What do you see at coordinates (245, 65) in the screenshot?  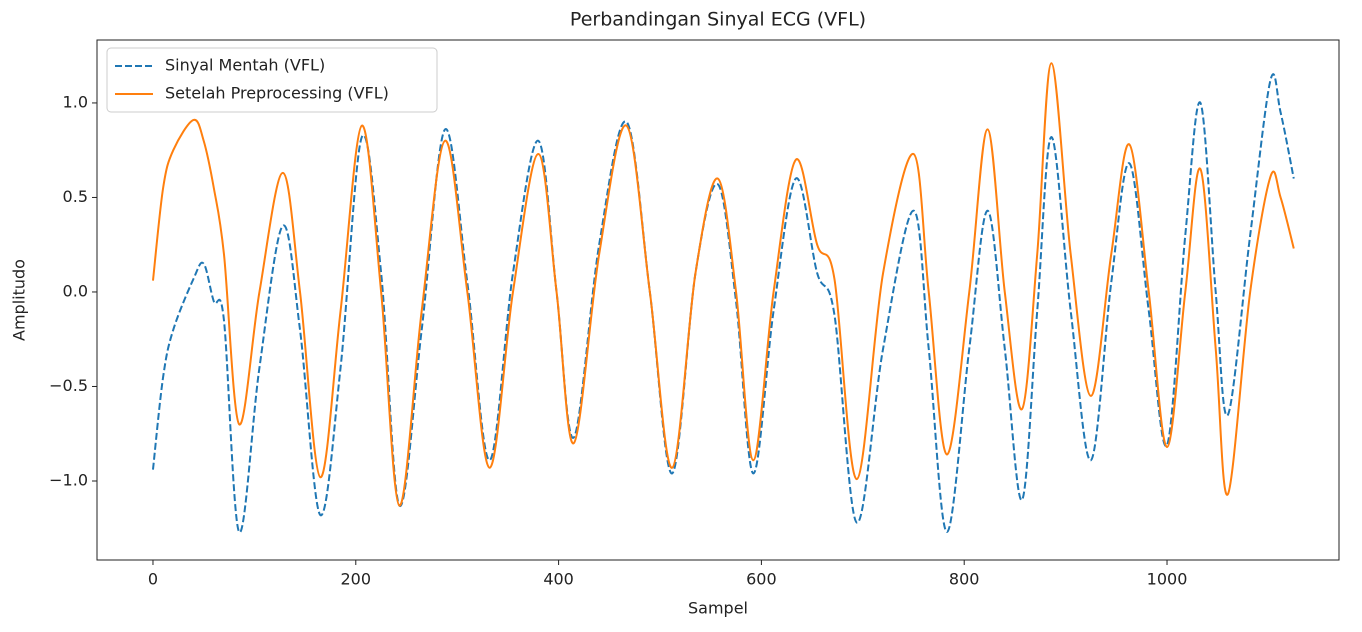 I see `legend-label: Sinyal Mentah (VFL)` at bounding box center [245, 65].